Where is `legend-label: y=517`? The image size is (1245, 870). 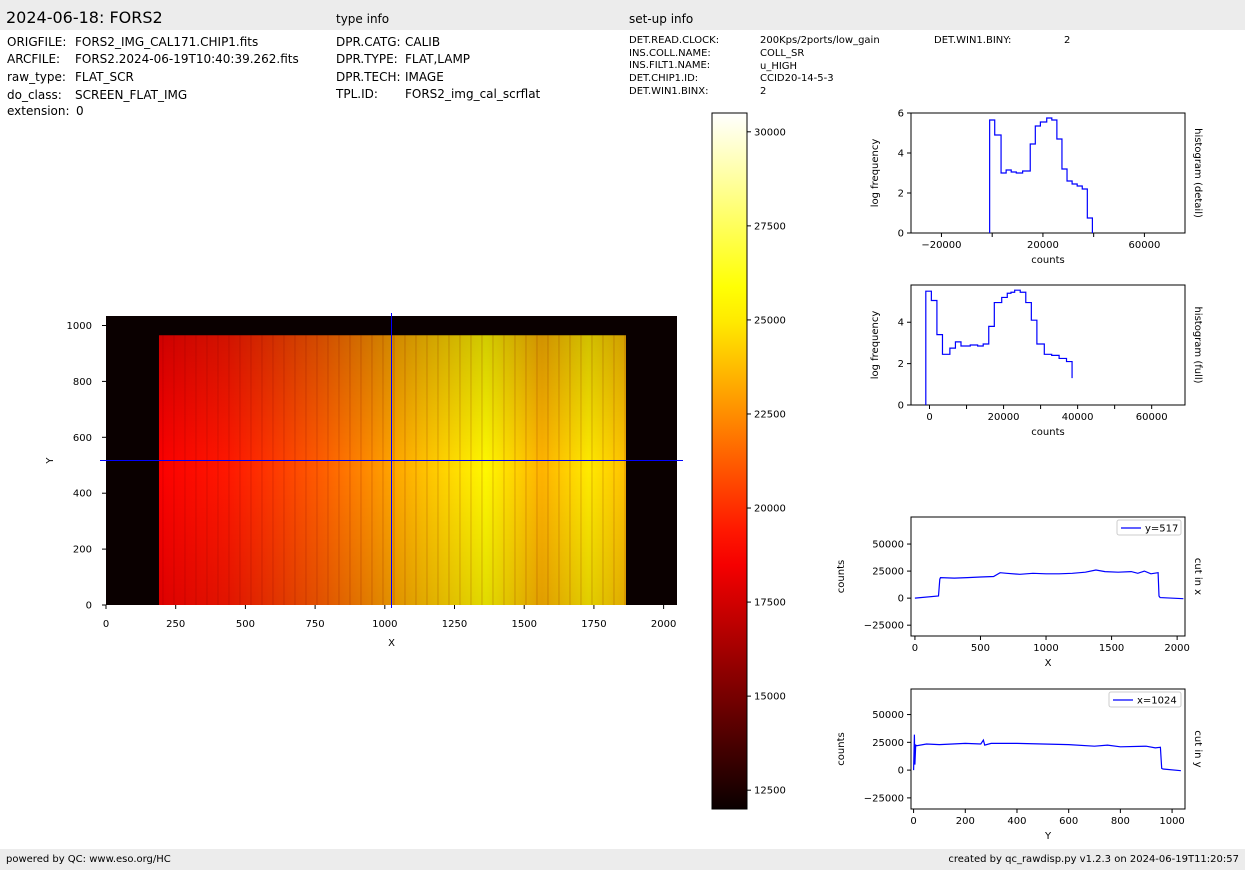
legend-label: y=517 is located at coordinates (1161, 529).